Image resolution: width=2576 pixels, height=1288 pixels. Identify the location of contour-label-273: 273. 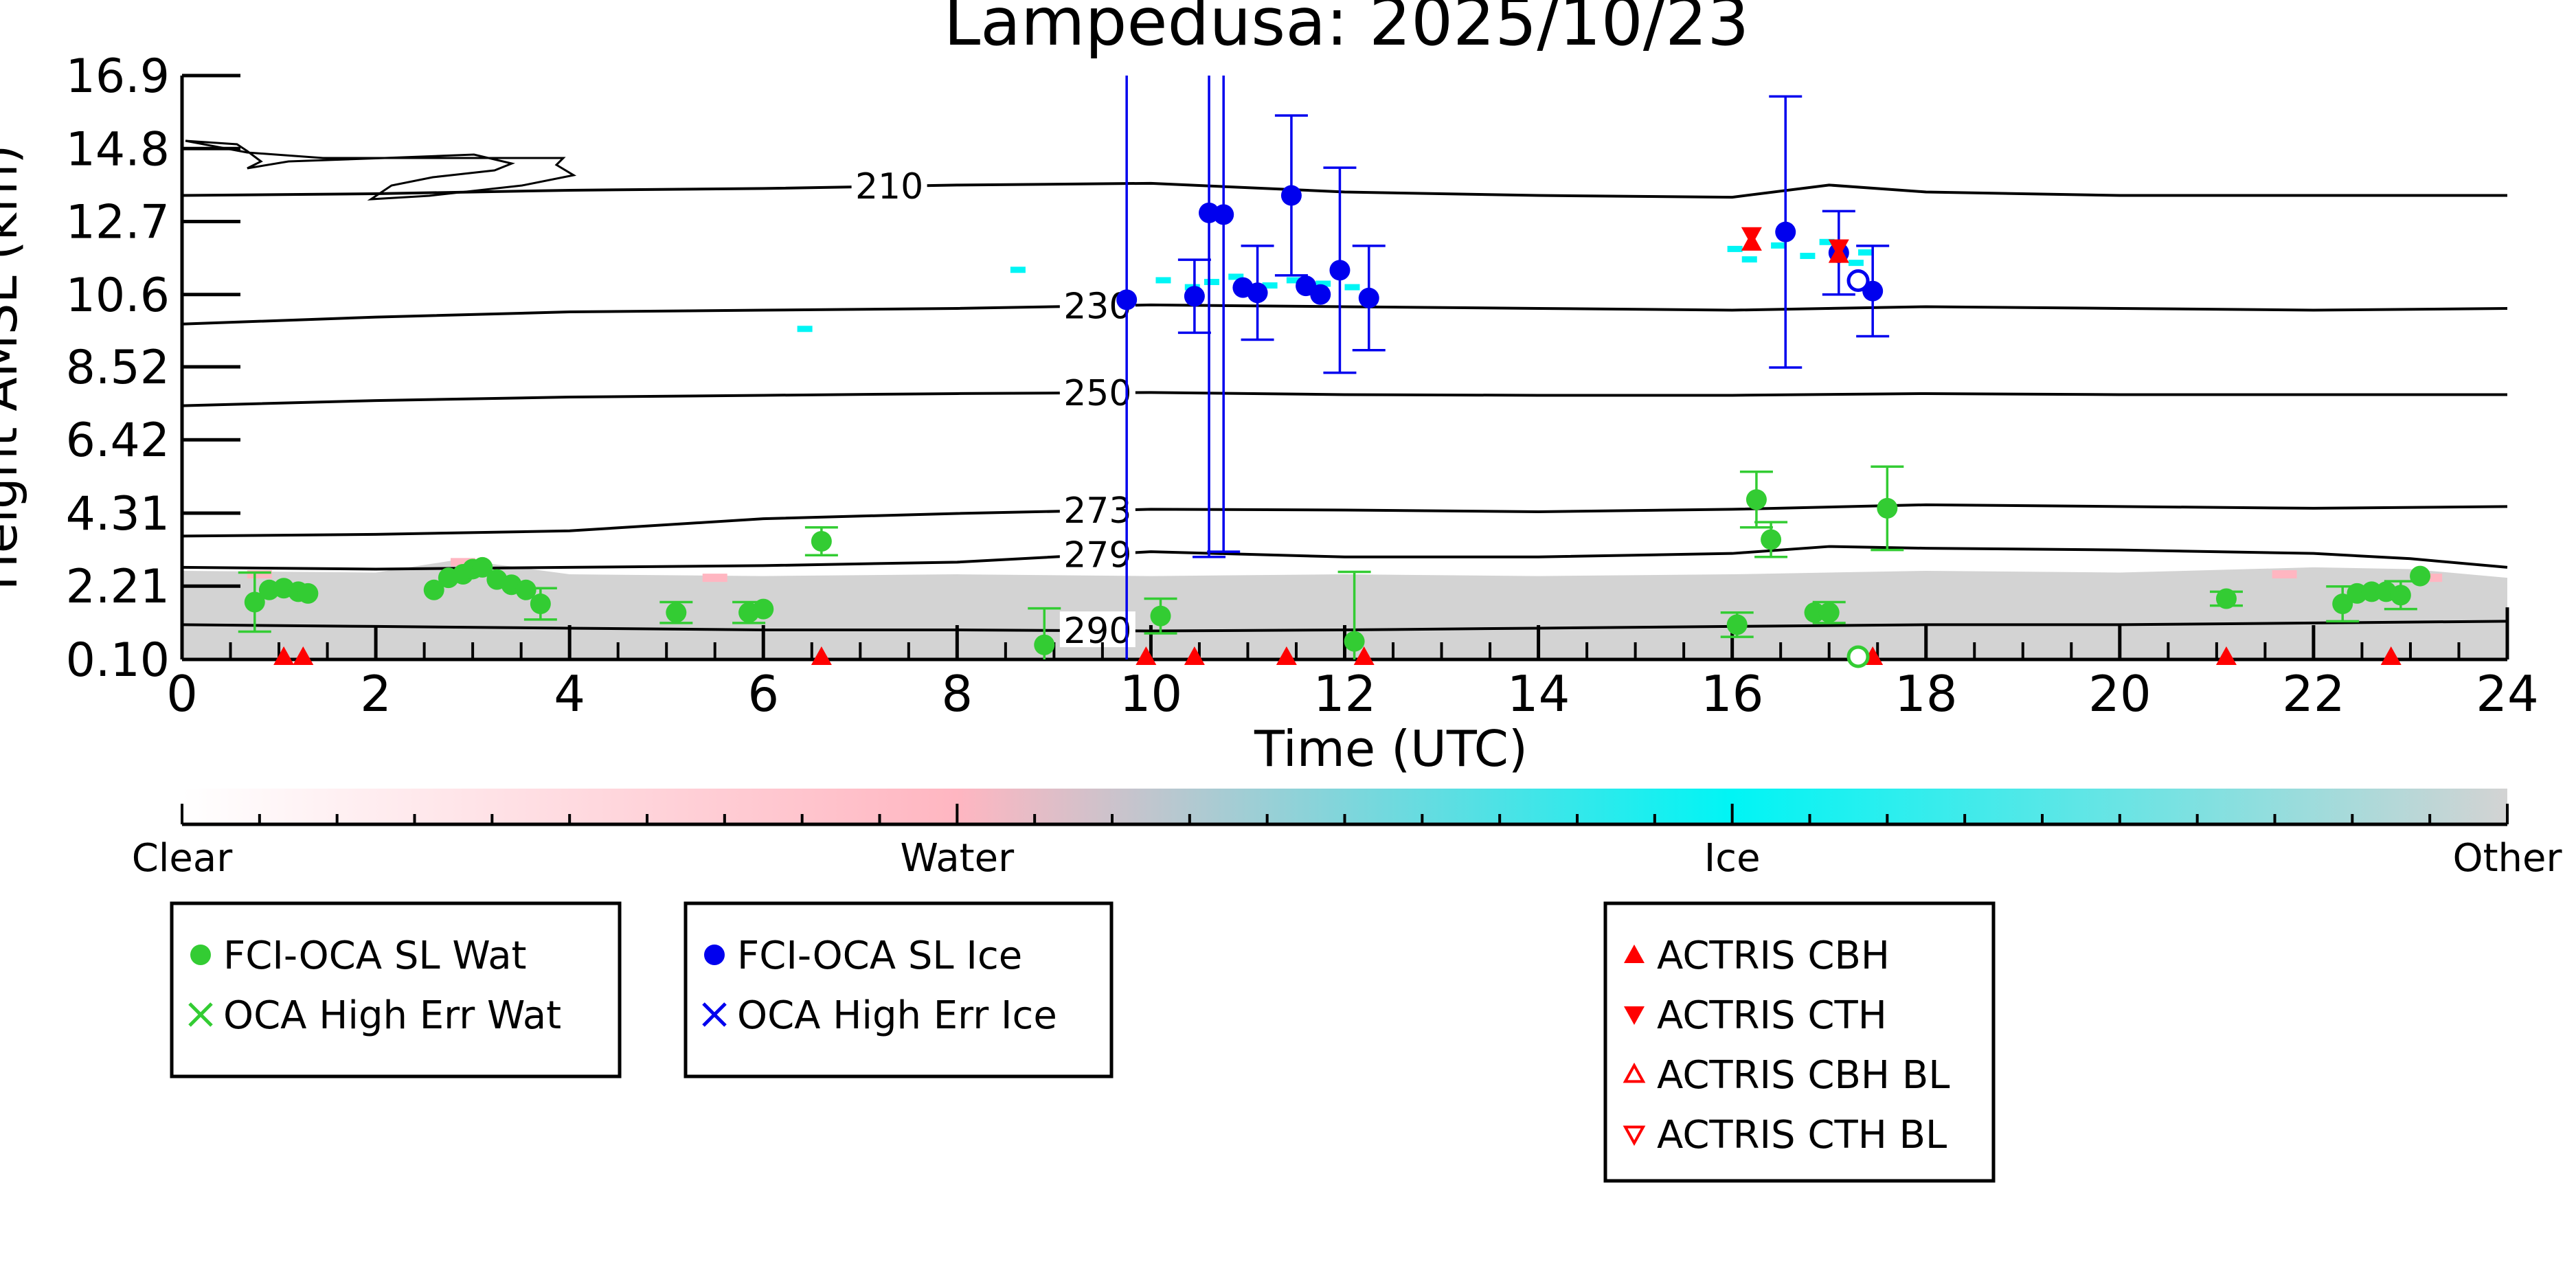
(1097, 511).